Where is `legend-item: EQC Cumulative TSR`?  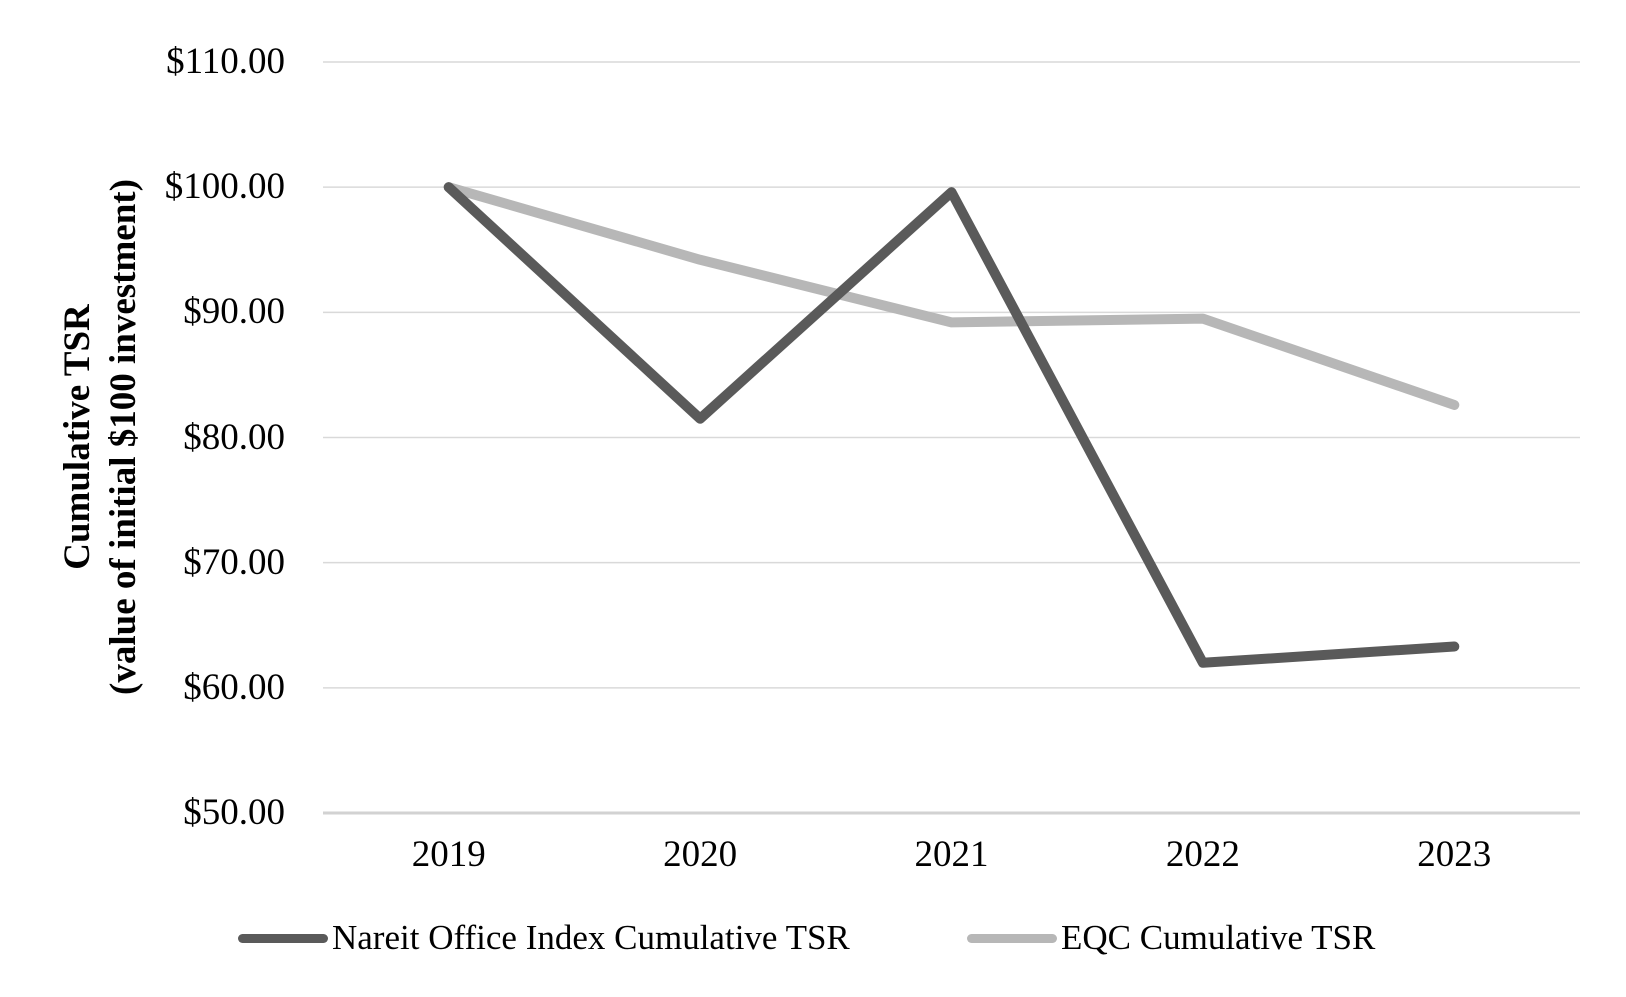
legend-item: EQC Cumulative TSR is located at coordinates (1171, 938).